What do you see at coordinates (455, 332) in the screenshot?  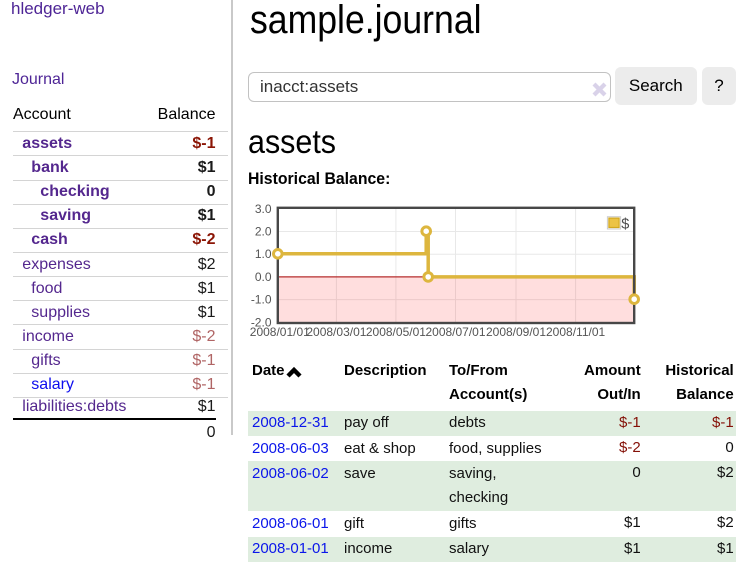 I see `svg-text: 2008/07/01` at bounding box center [455, 332].